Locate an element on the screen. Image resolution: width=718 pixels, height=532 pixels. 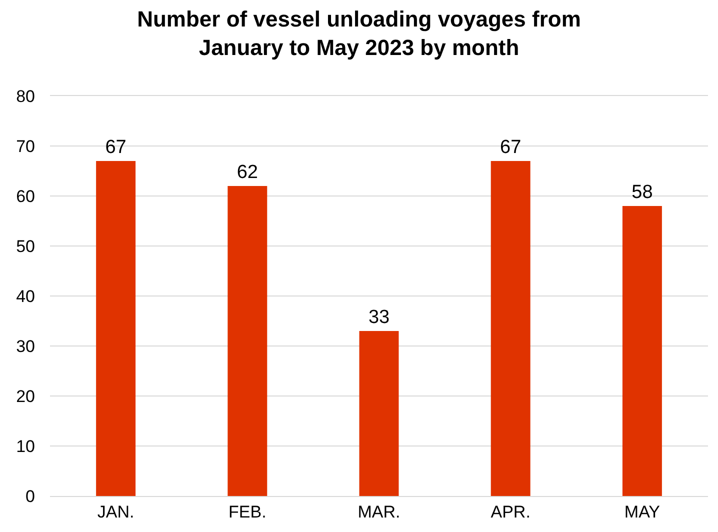
y-tick-label: 60 is located at coordinates (25, 196).